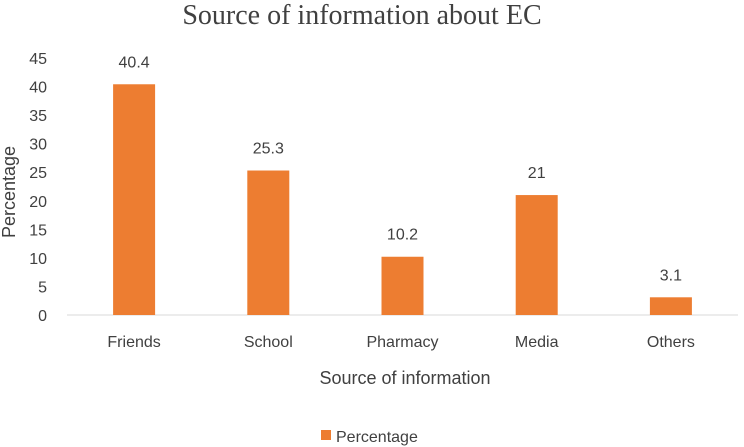 This screenshot has width=744, height=447. I want to click on x-axis-tick-labels: Friends School Pharmacy Media Others, so click(400, 342).